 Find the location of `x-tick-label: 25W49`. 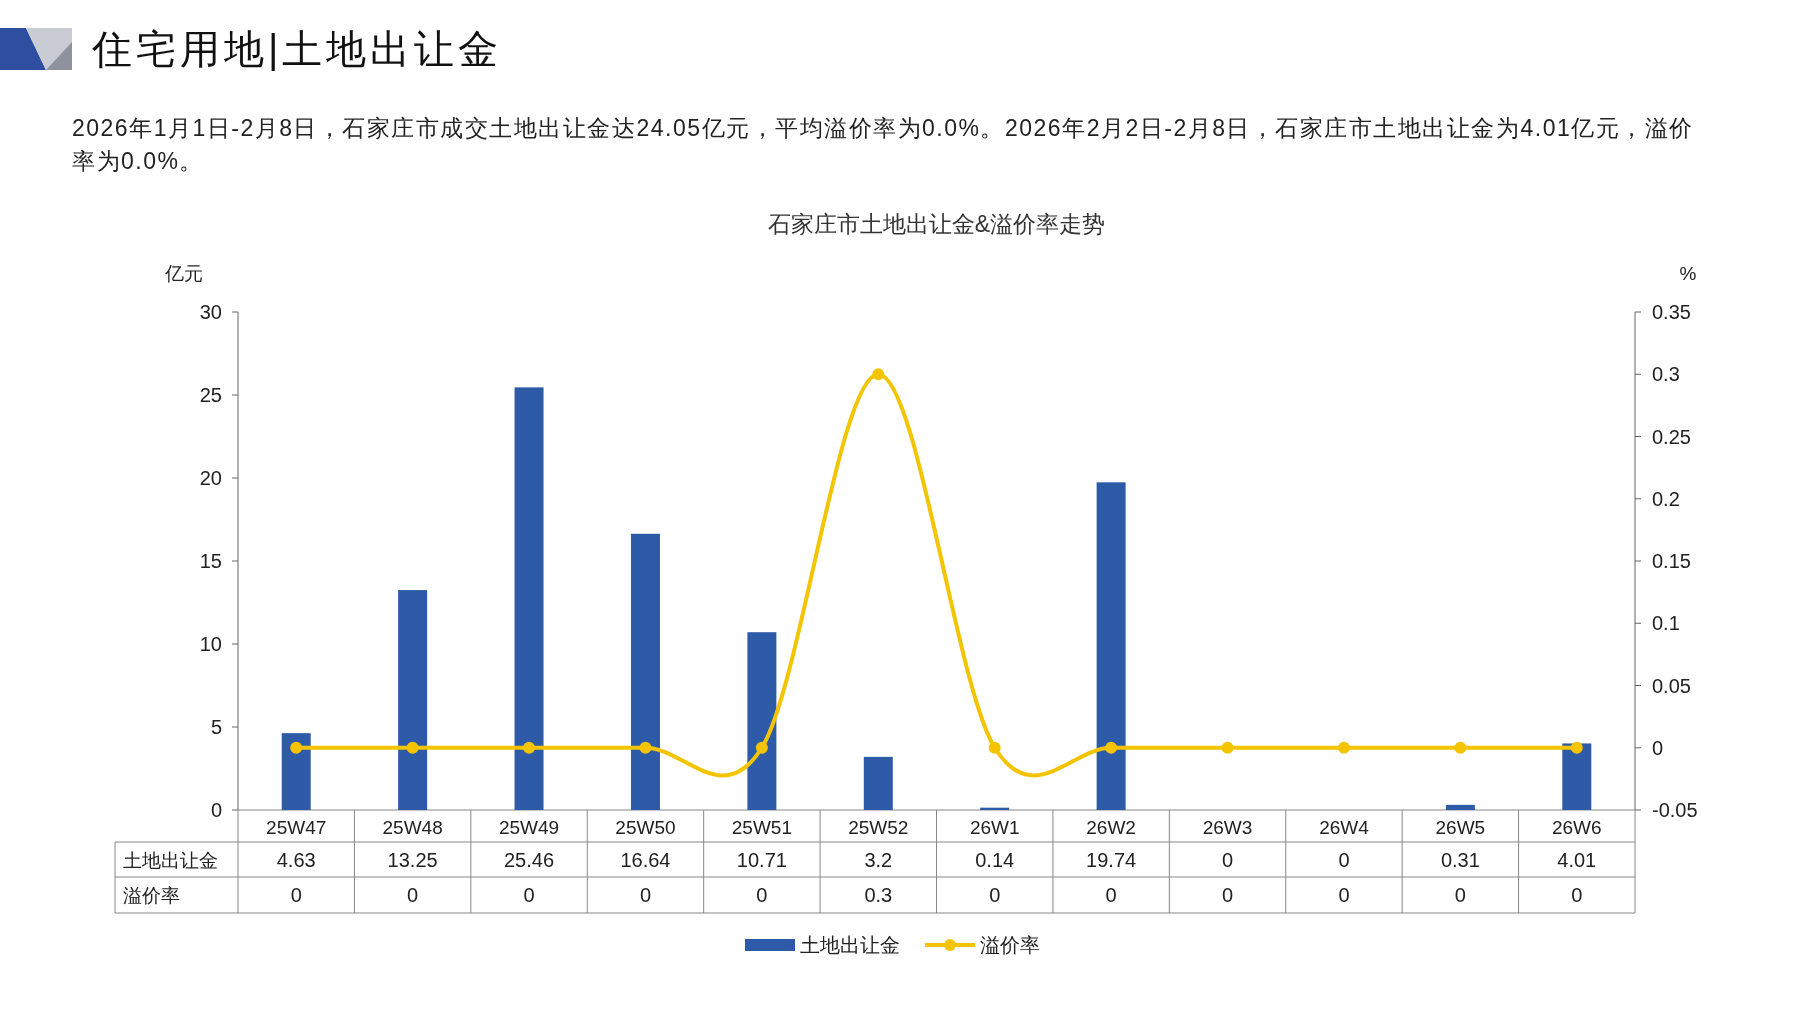

x-tick-label: 25W49 is located at coordinates (529, 827).